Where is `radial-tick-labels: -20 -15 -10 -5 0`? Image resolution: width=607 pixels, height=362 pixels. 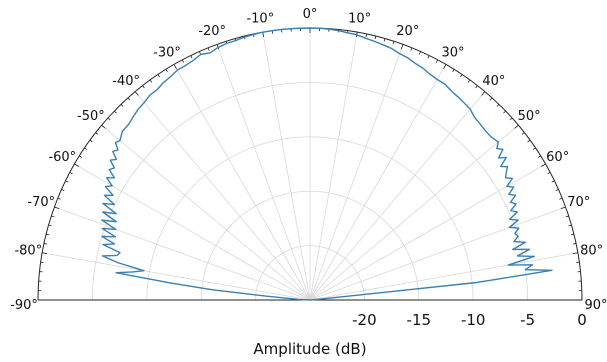 radial-tick-labels: -20 -15 -10 -5 0 is located at coordinates (469, 320).